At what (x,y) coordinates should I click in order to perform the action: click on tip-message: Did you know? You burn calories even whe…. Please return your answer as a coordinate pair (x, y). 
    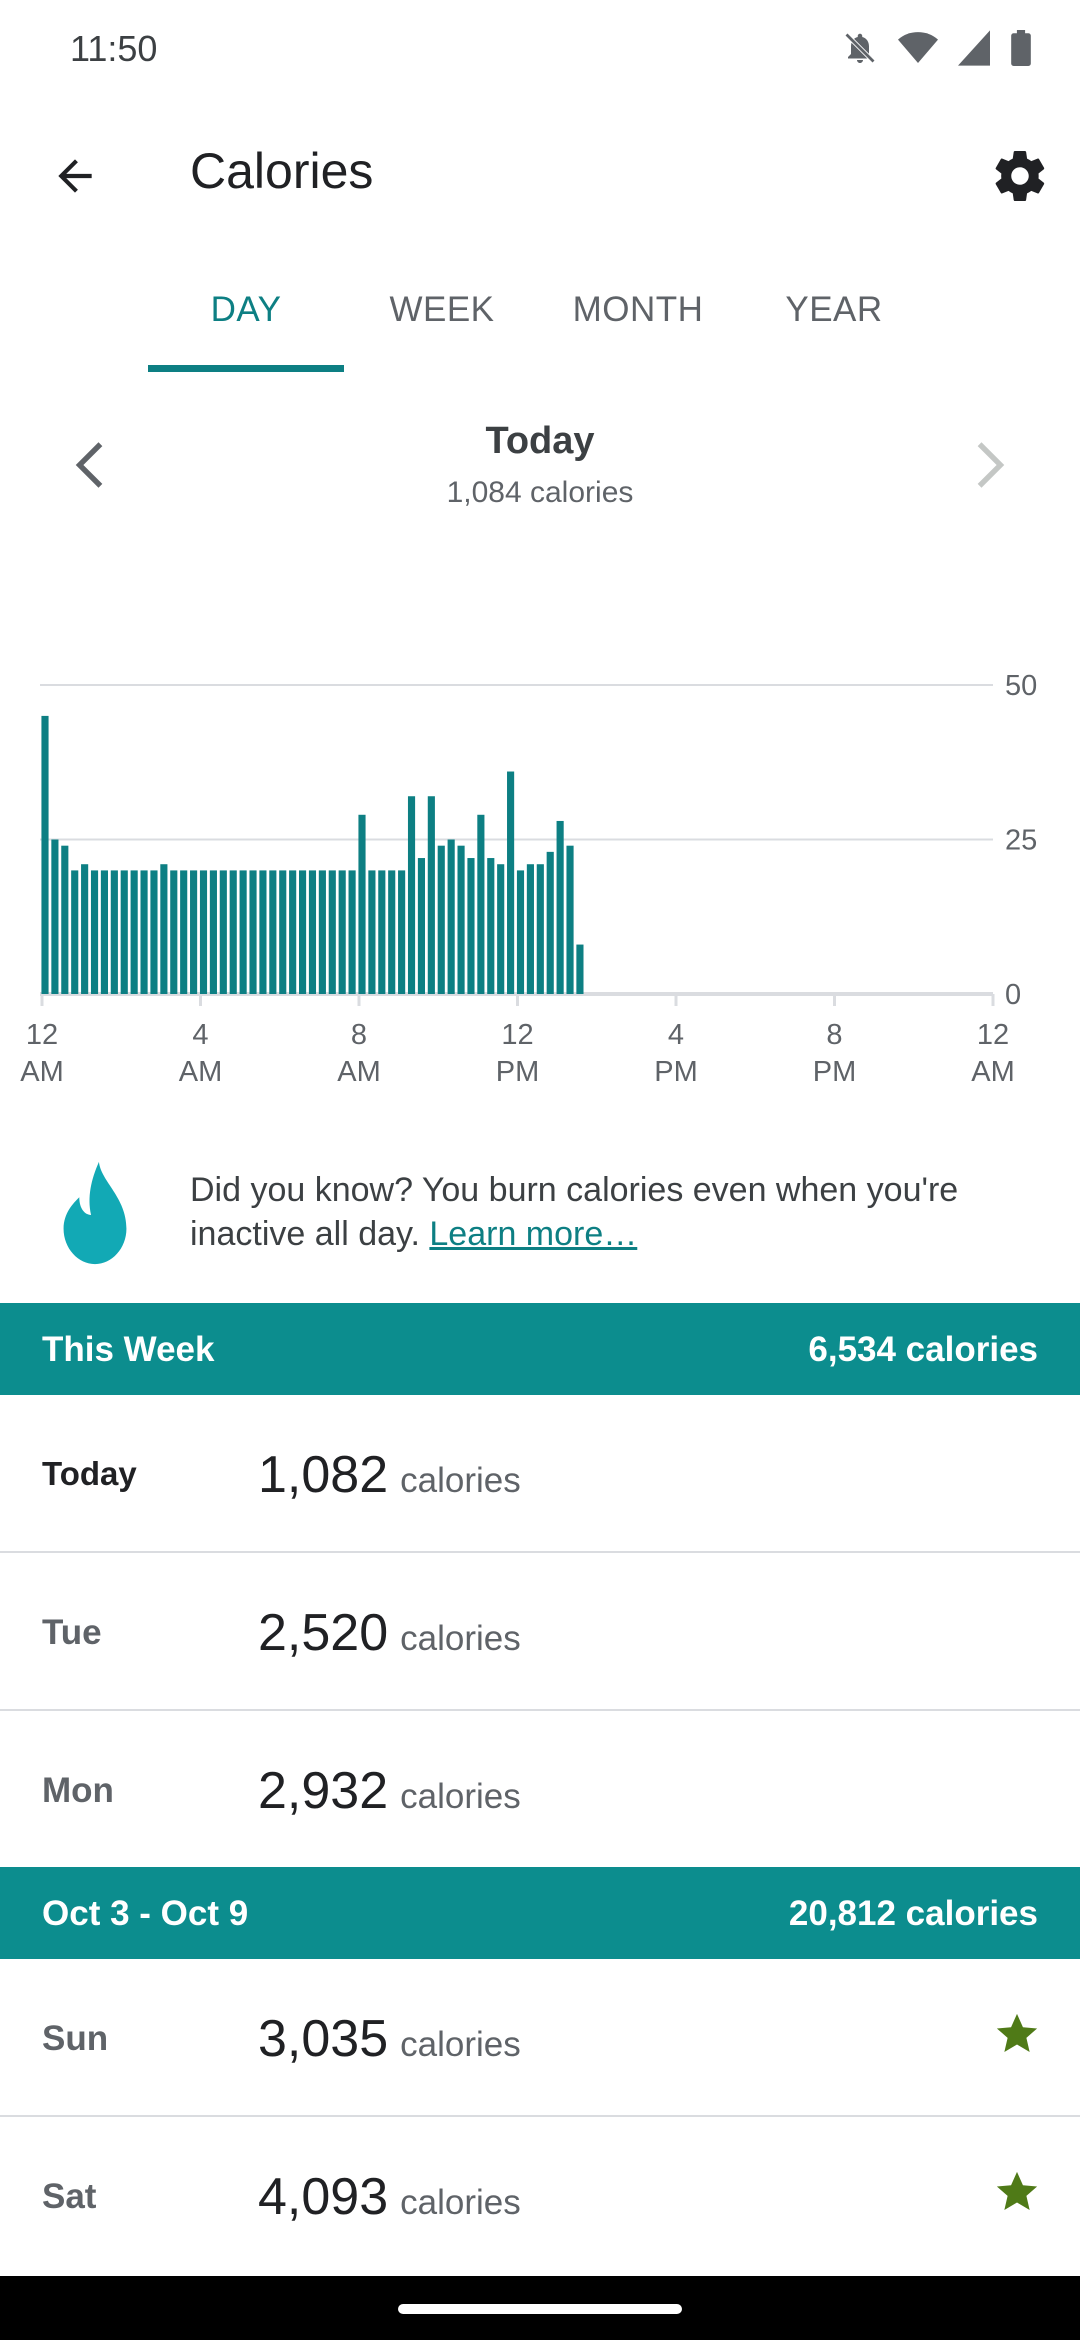
    Looking at the image, I should click on (574, 1212).